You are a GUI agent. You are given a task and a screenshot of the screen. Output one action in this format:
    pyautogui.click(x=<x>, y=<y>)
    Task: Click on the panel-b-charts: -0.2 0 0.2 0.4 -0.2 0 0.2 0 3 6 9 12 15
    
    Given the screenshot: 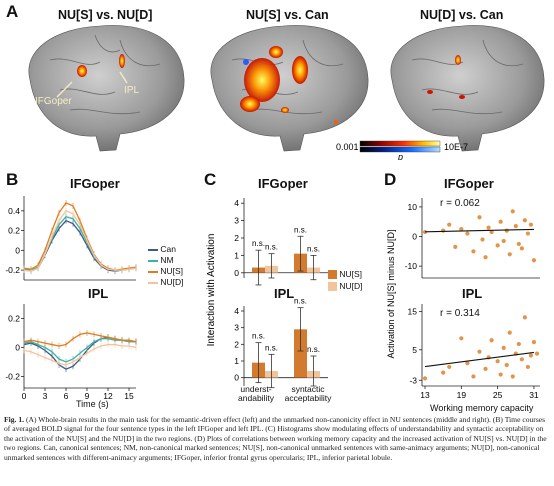 What is the action you would take?
    pyautogui.click(x=71, y=298)
    